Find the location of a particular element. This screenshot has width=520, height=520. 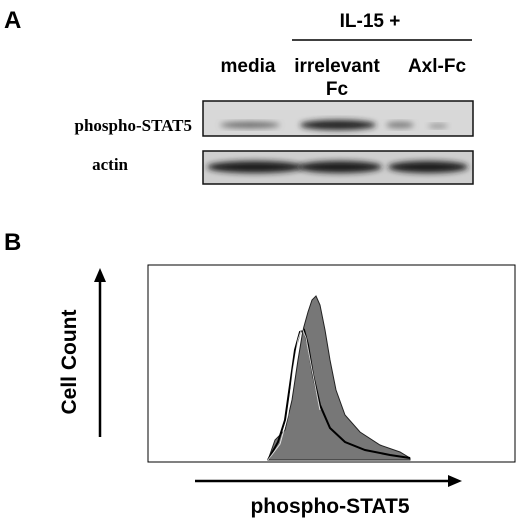

treatment-header: IL-15 + is located at coordinates (370, 21).